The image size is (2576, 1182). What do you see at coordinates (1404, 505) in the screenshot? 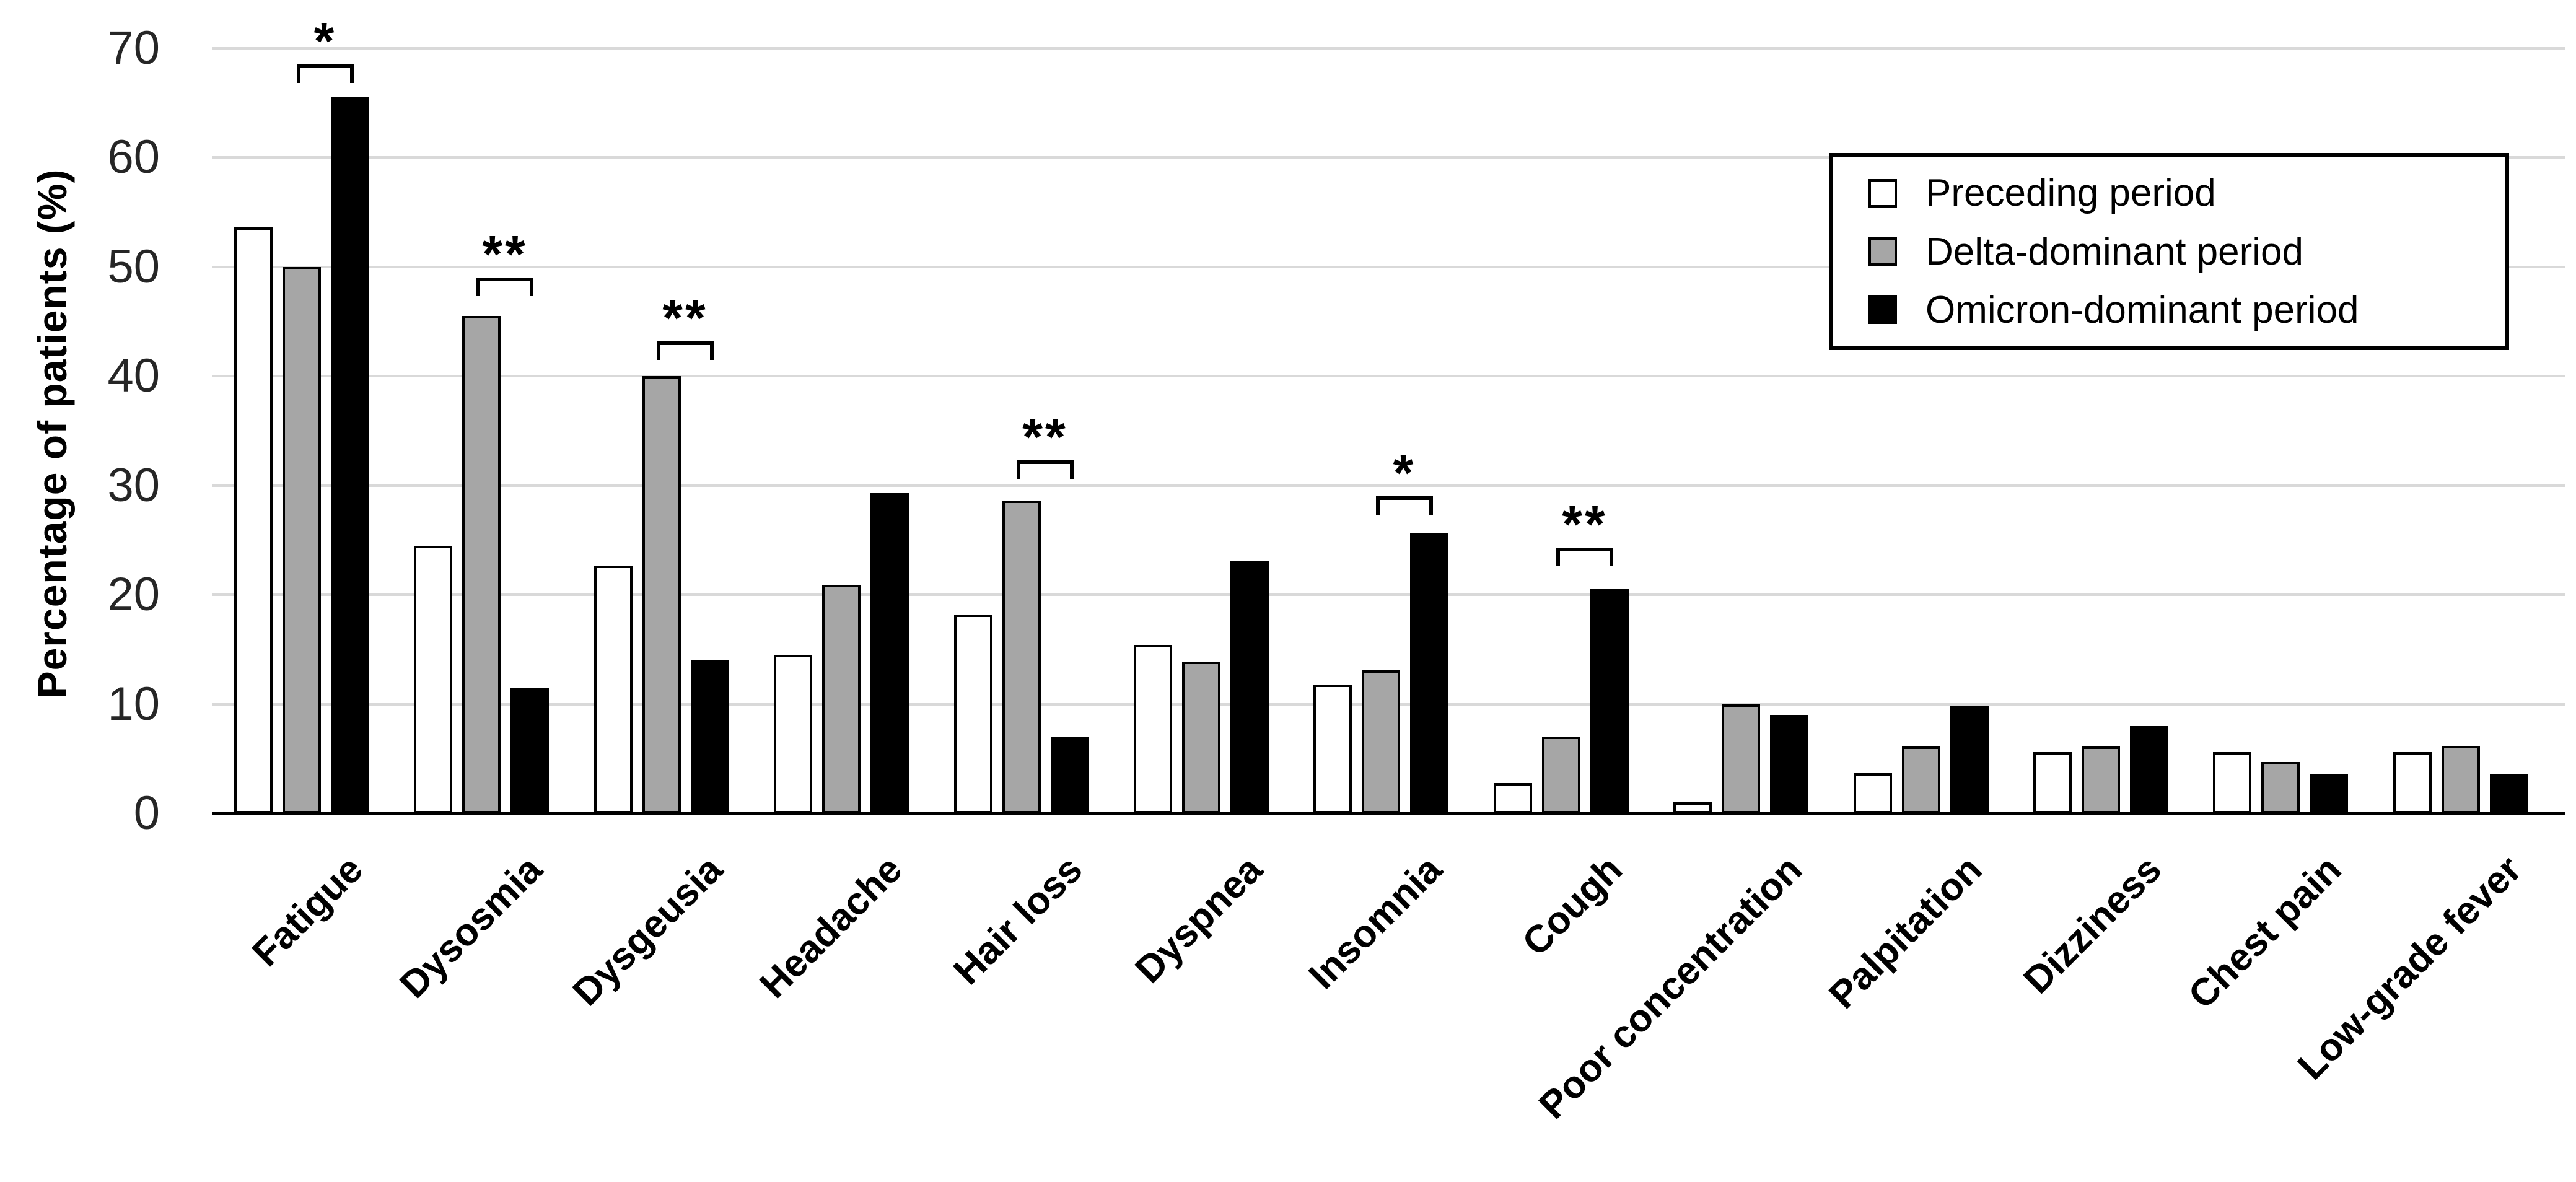
I see `sig-bracket-insomnia` at bounding box center [1404, 505].